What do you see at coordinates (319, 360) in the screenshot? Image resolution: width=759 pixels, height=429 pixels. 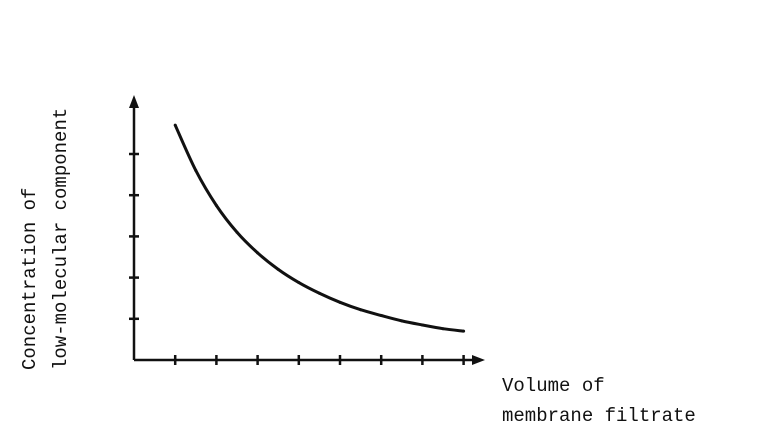 I see `x-ticks` at bounding box center [319, 360].